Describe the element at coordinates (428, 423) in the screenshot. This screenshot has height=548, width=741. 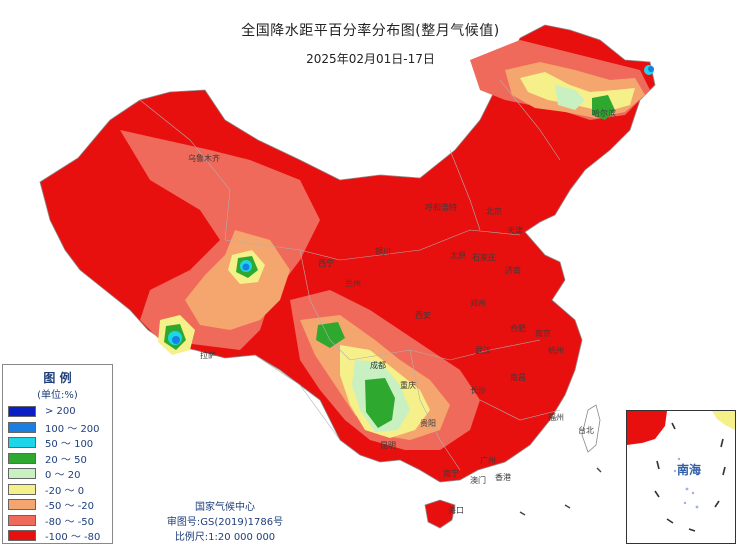
I see `city-label-guiyang: 贵阳` at that location.